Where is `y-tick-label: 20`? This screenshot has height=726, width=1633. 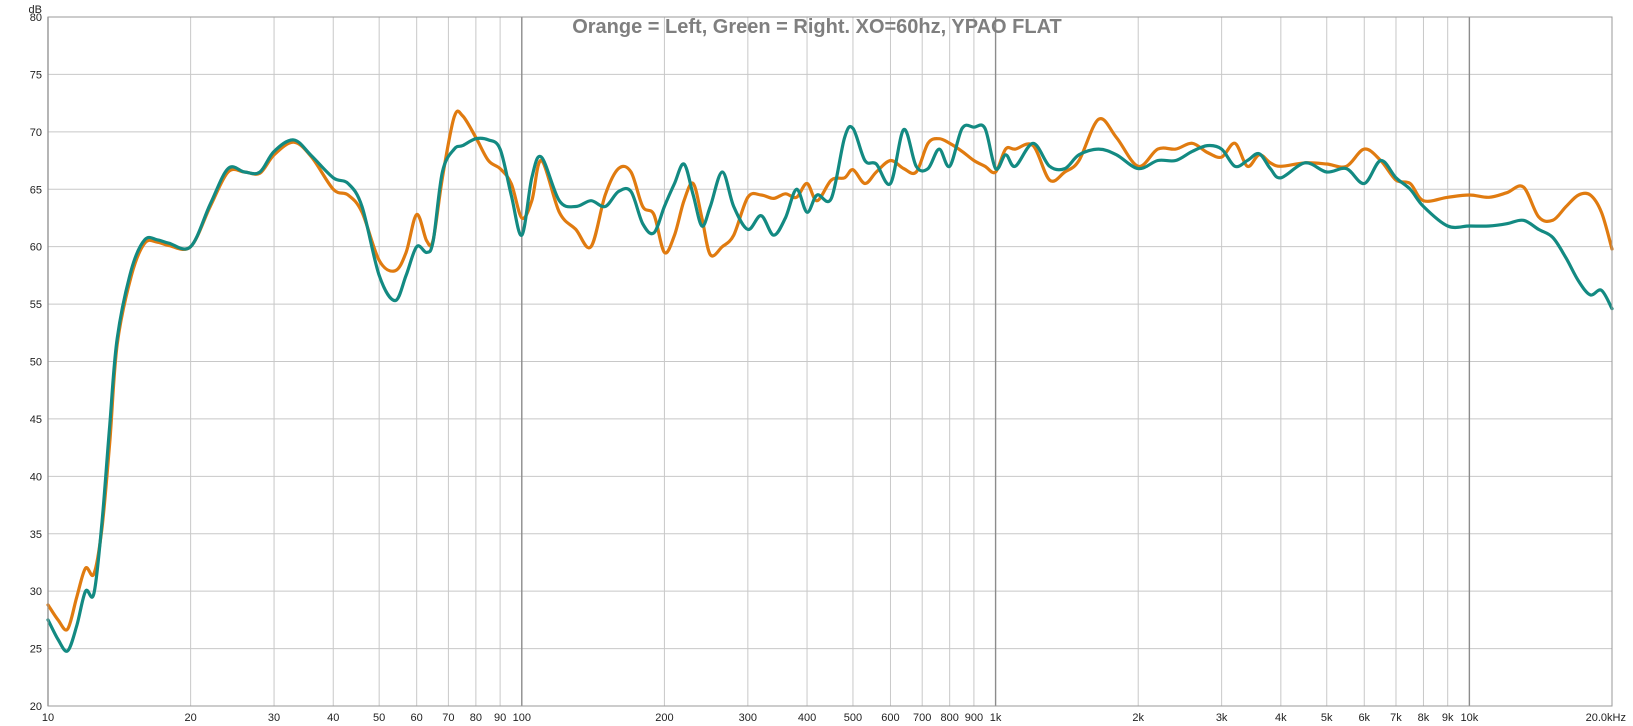 y-tick-label: 20 is located at coordinates (36, 707).